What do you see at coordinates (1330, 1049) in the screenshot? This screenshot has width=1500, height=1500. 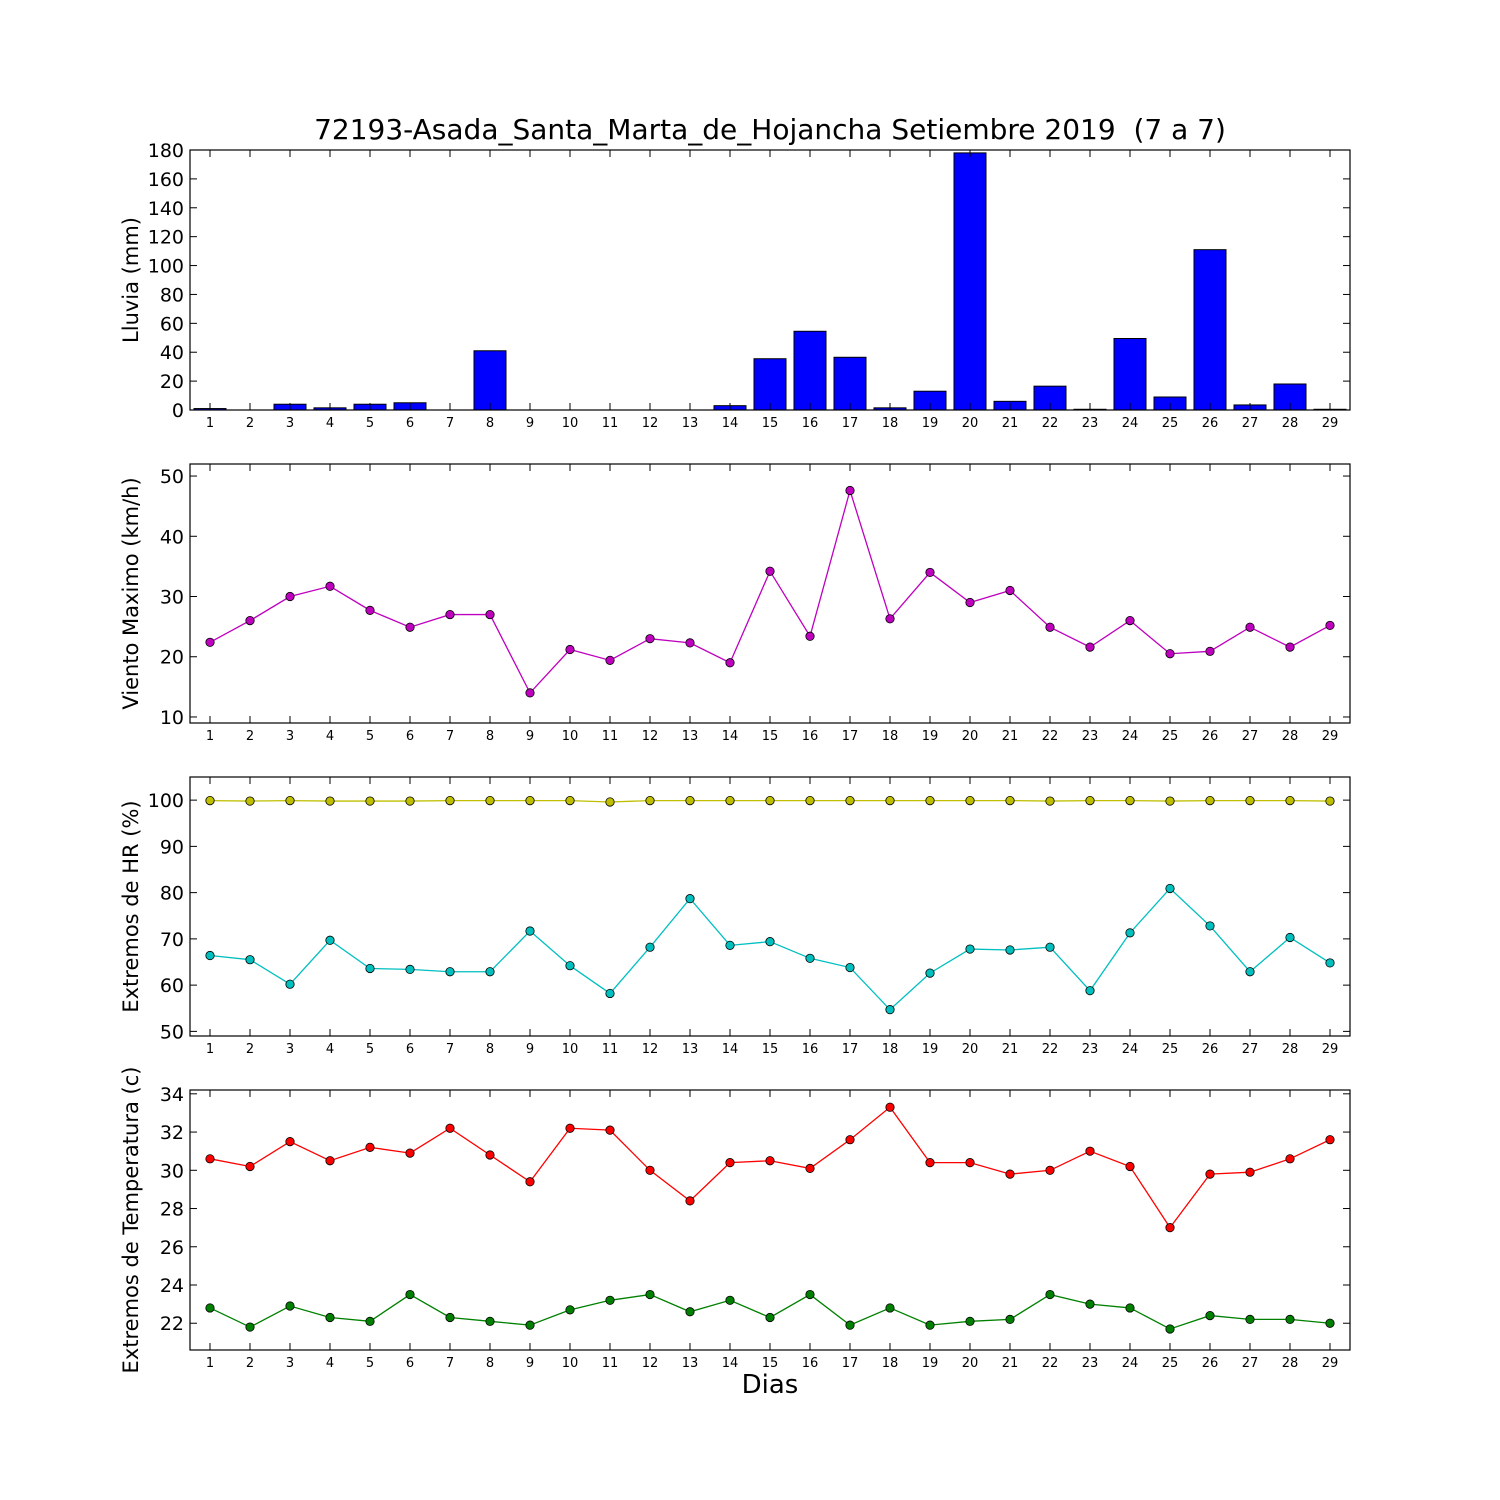 I see `x-tick-label: 29` at bounding box center [1330, 1049].